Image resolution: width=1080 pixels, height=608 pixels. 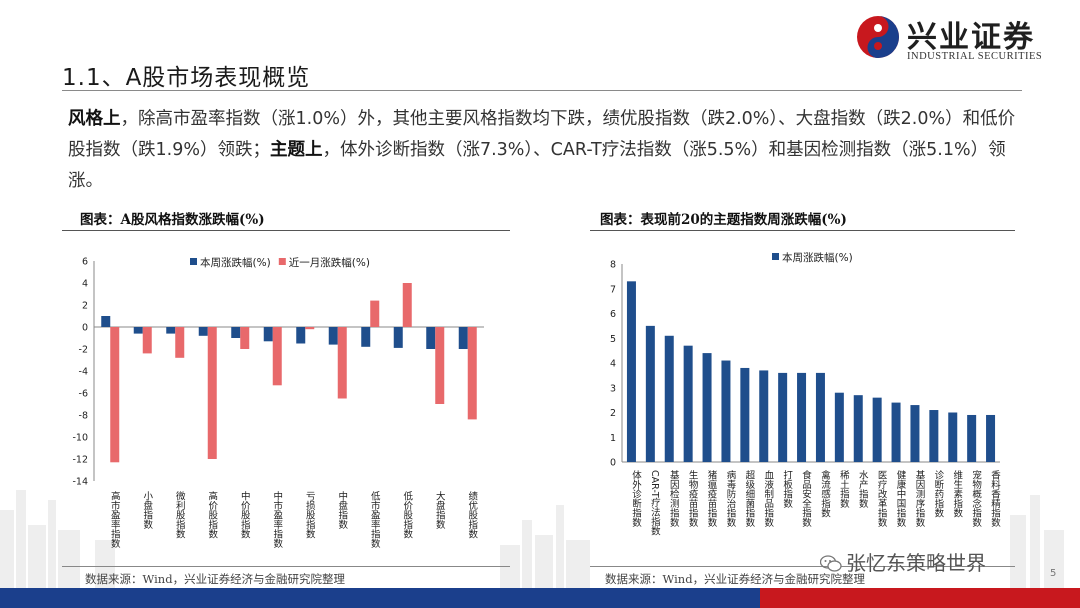 What do you see at coordinates (613, 438) in the screenshot?
I see `y-tick-label: 1` at bounding box center [613, 438].